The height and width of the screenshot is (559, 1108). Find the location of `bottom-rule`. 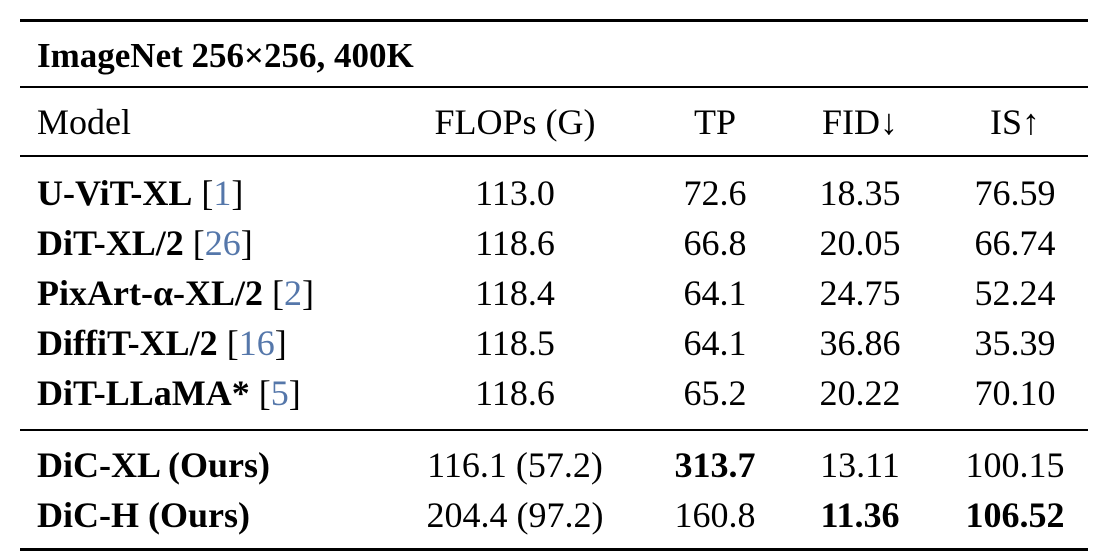

bottom-rule is located at coordinates (554, 549).